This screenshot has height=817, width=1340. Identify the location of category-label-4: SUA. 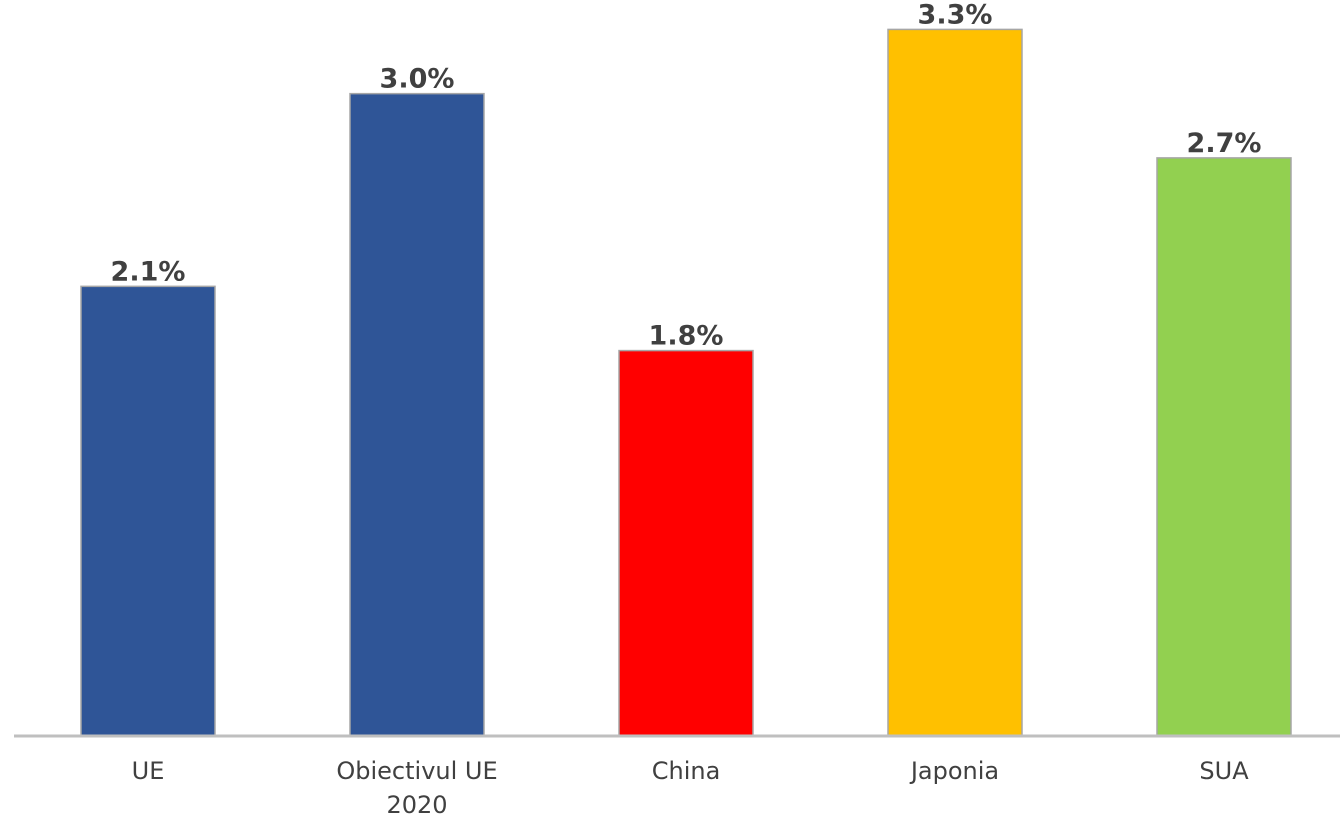
(1224, 771).